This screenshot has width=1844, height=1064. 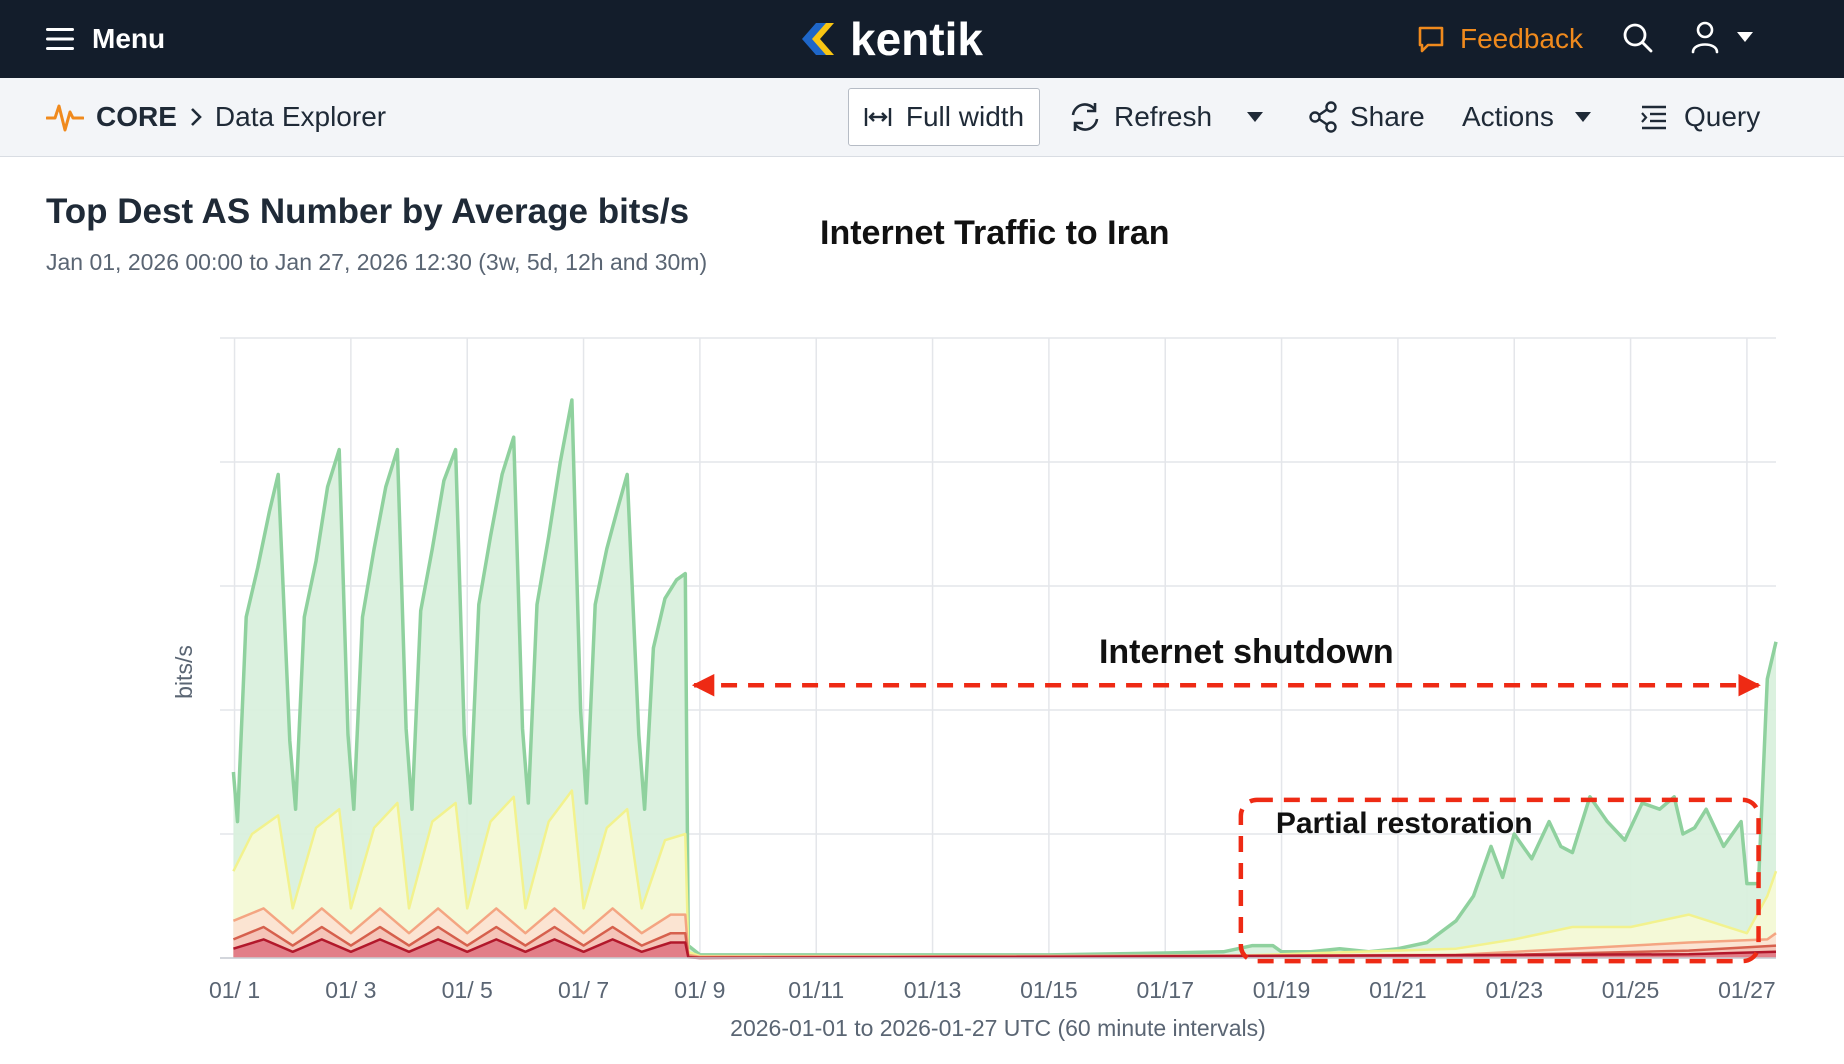 I want to click on menu-button: Menu, so click(x=105, y=39).